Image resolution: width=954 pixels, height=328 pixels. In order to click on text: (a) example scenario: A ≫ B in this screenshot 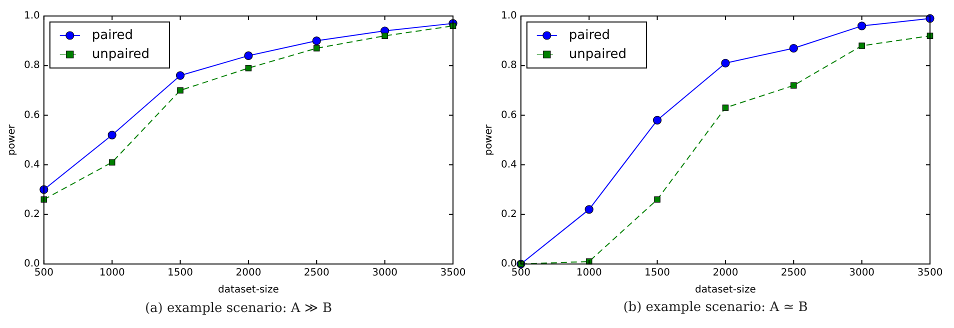, I will do `click(239, 308)`.